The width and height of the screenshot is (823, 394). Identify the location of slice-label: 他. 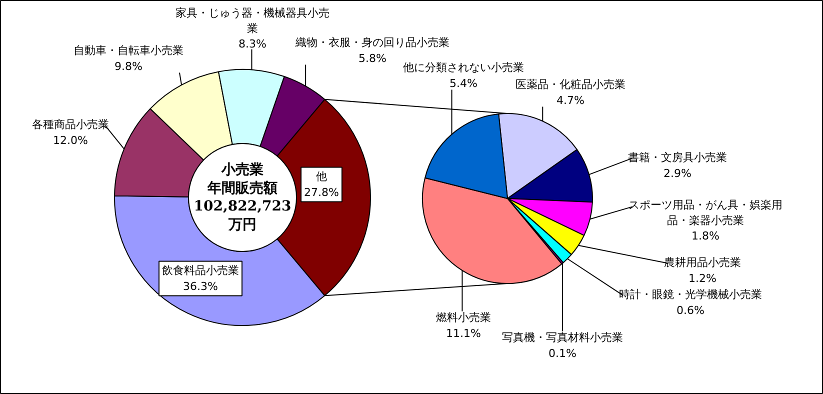
(321, 177).